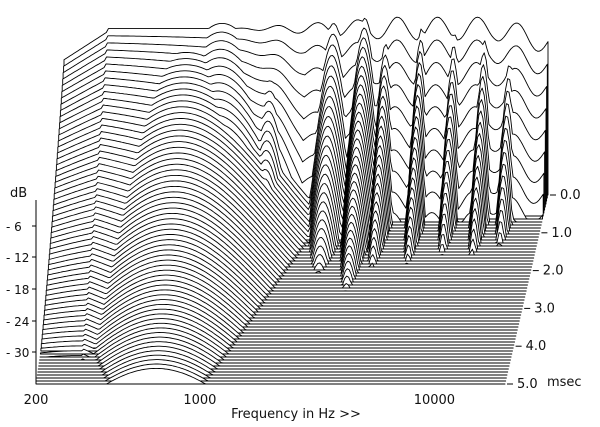 Image resolution: width=600 pixels, height=427 pixels. Describe the element at coordinates (17, 353) in the screenshot. I see `y-tick-label: - 30` at that location.